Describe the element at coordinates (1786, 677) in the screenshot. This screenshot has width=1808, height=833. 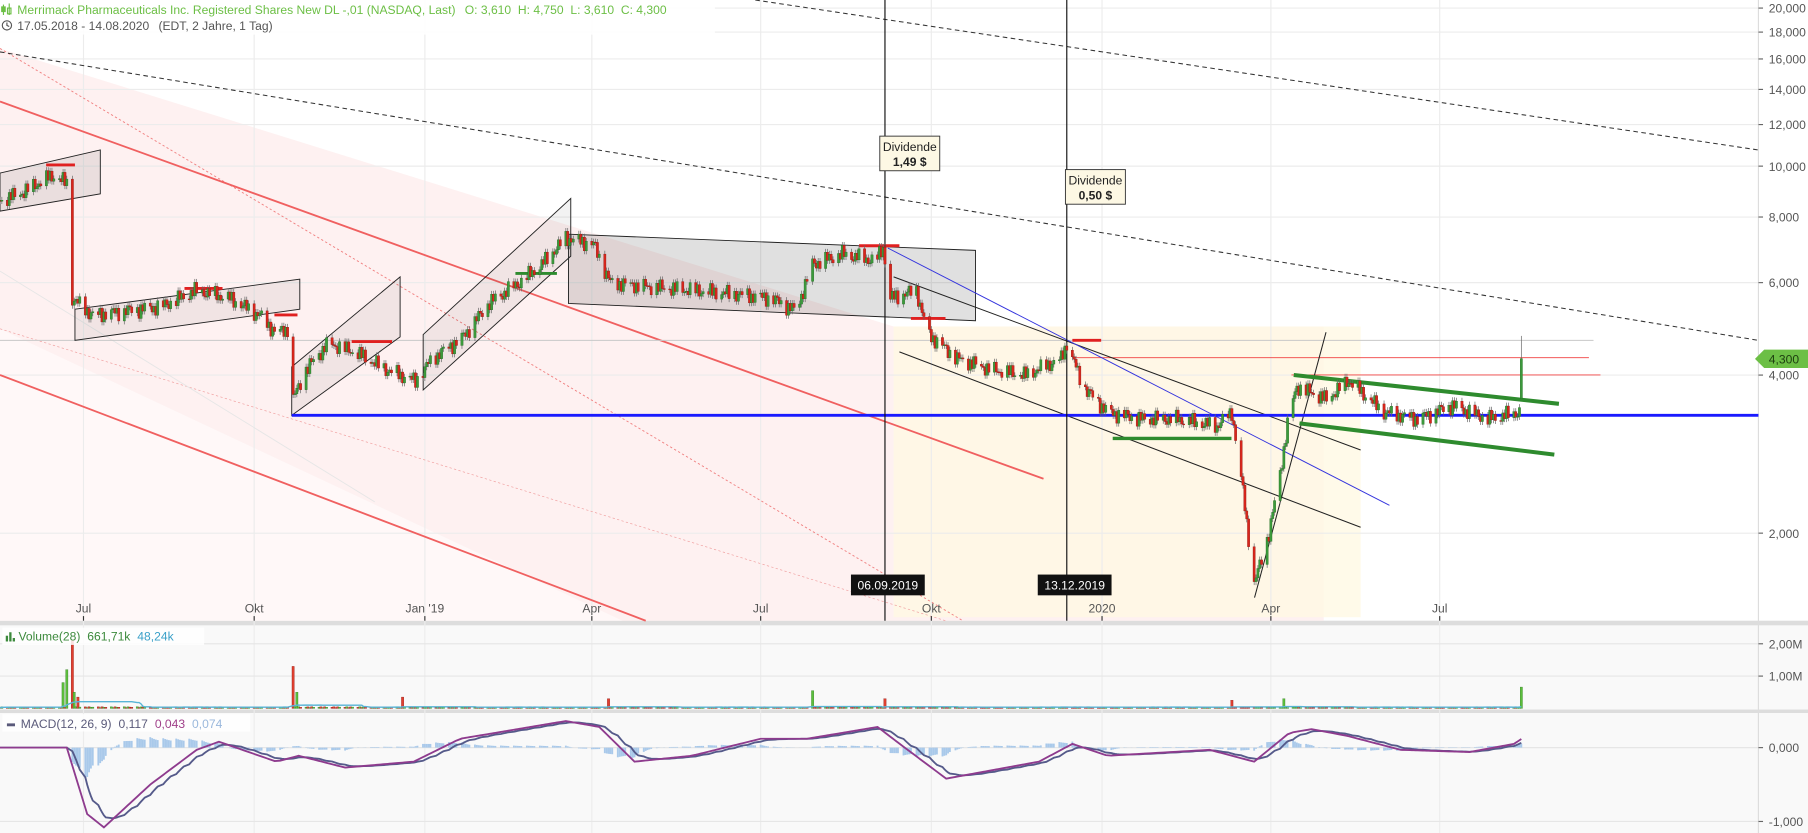
I see `volume-tick-label: 1,00M` at that location.